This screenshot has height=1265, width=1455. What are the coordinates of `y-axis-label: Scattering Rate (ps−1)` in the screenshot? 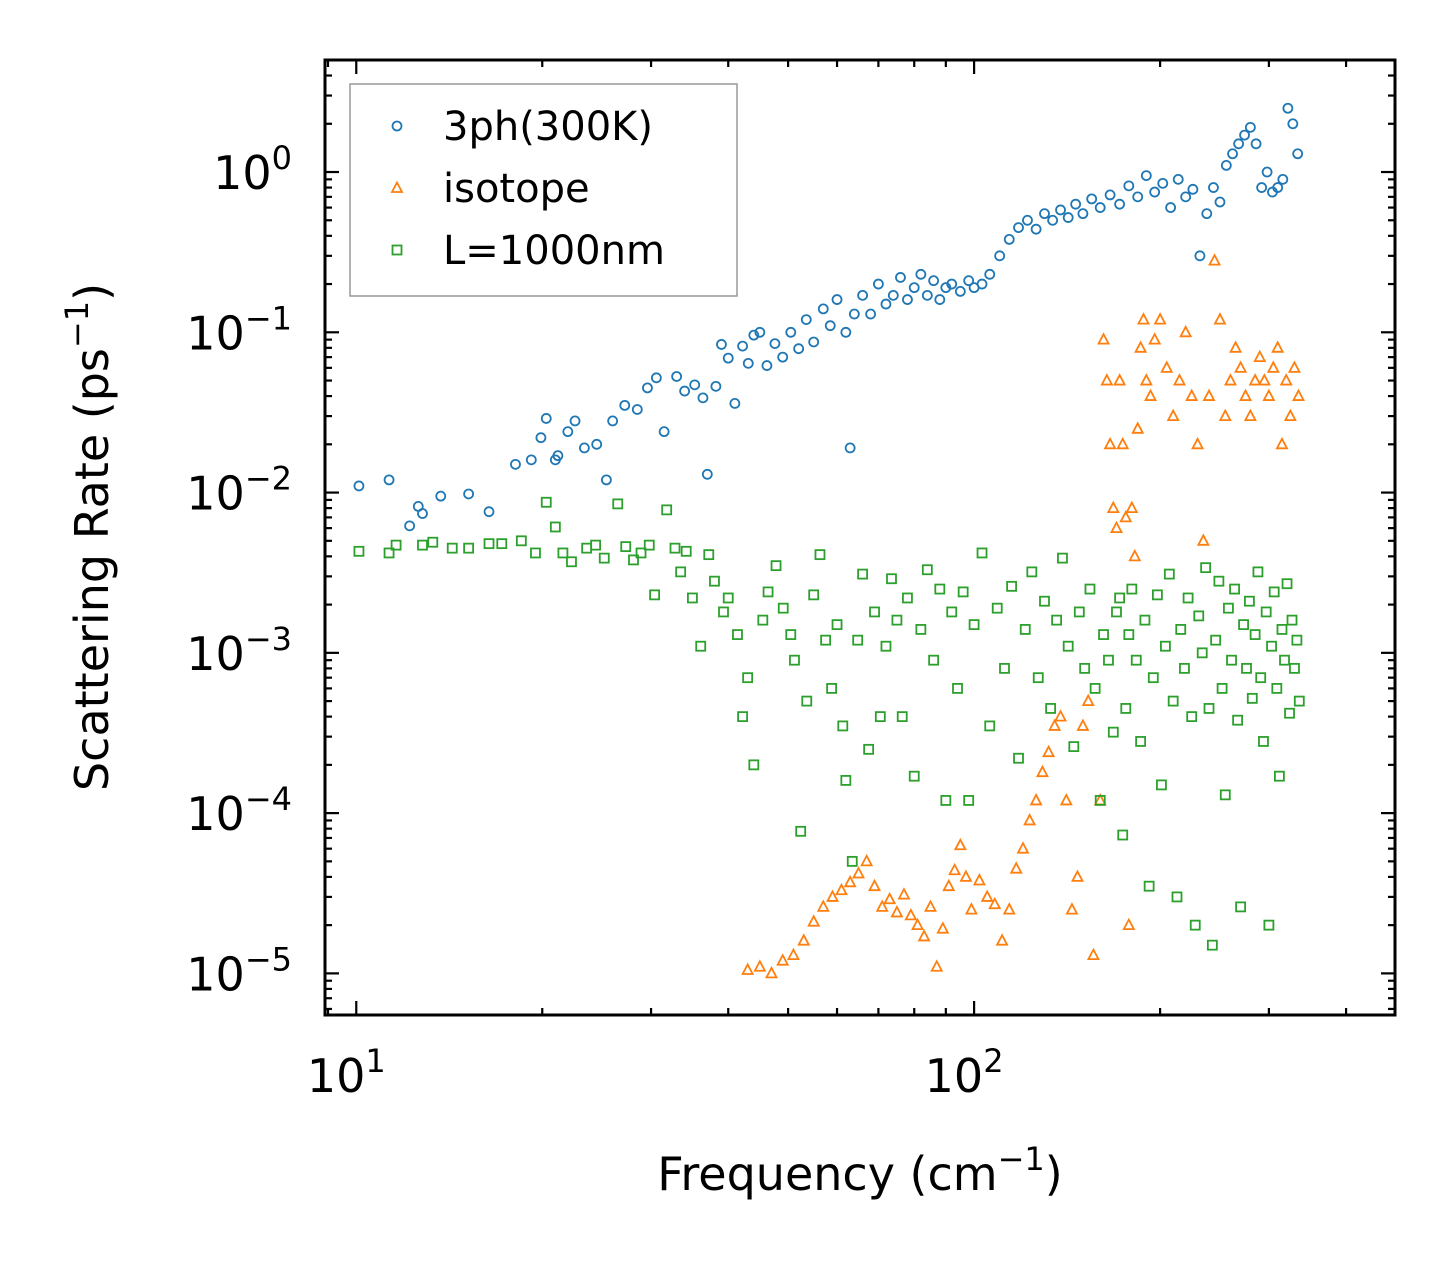 It's located at (88, 537).